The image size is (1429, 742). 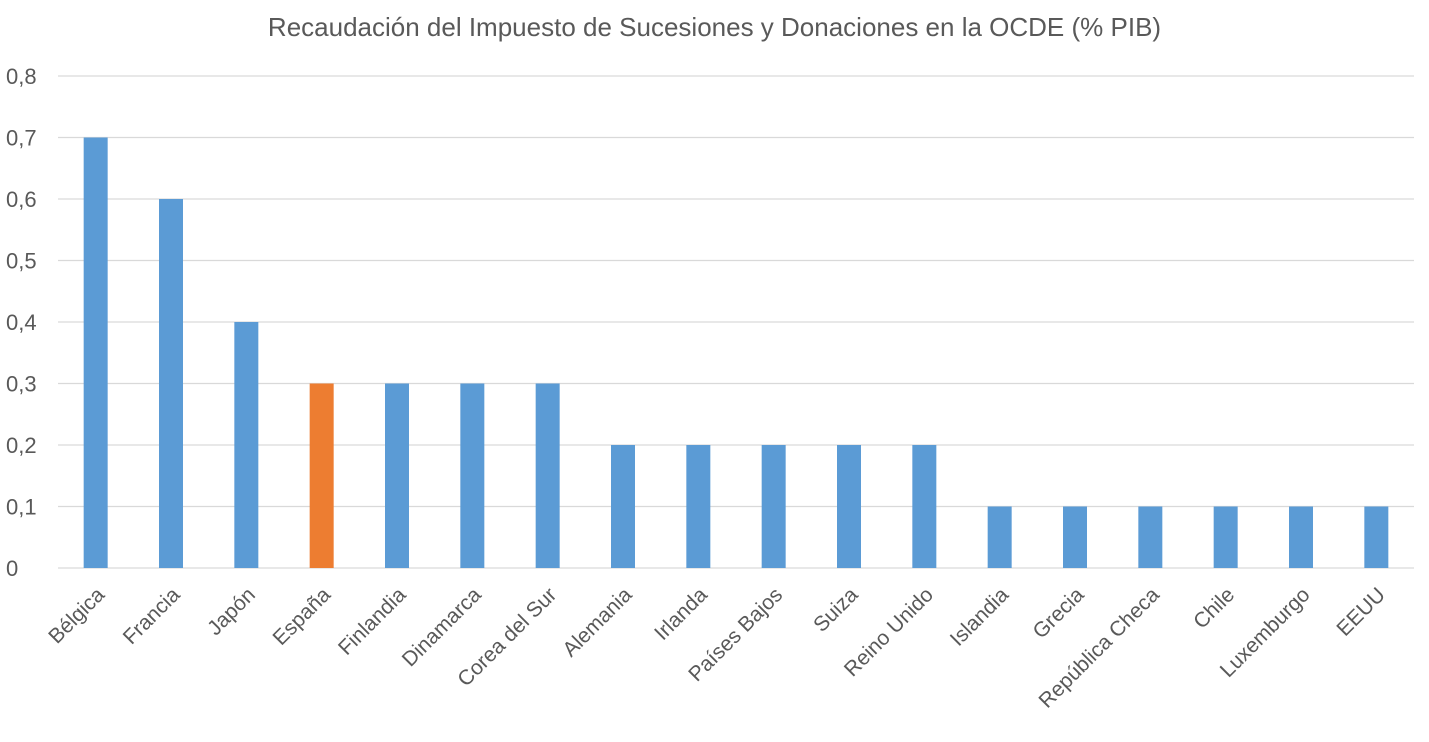 I want to click on x-tick-label: Bélgica, so click(x=76, y=615).